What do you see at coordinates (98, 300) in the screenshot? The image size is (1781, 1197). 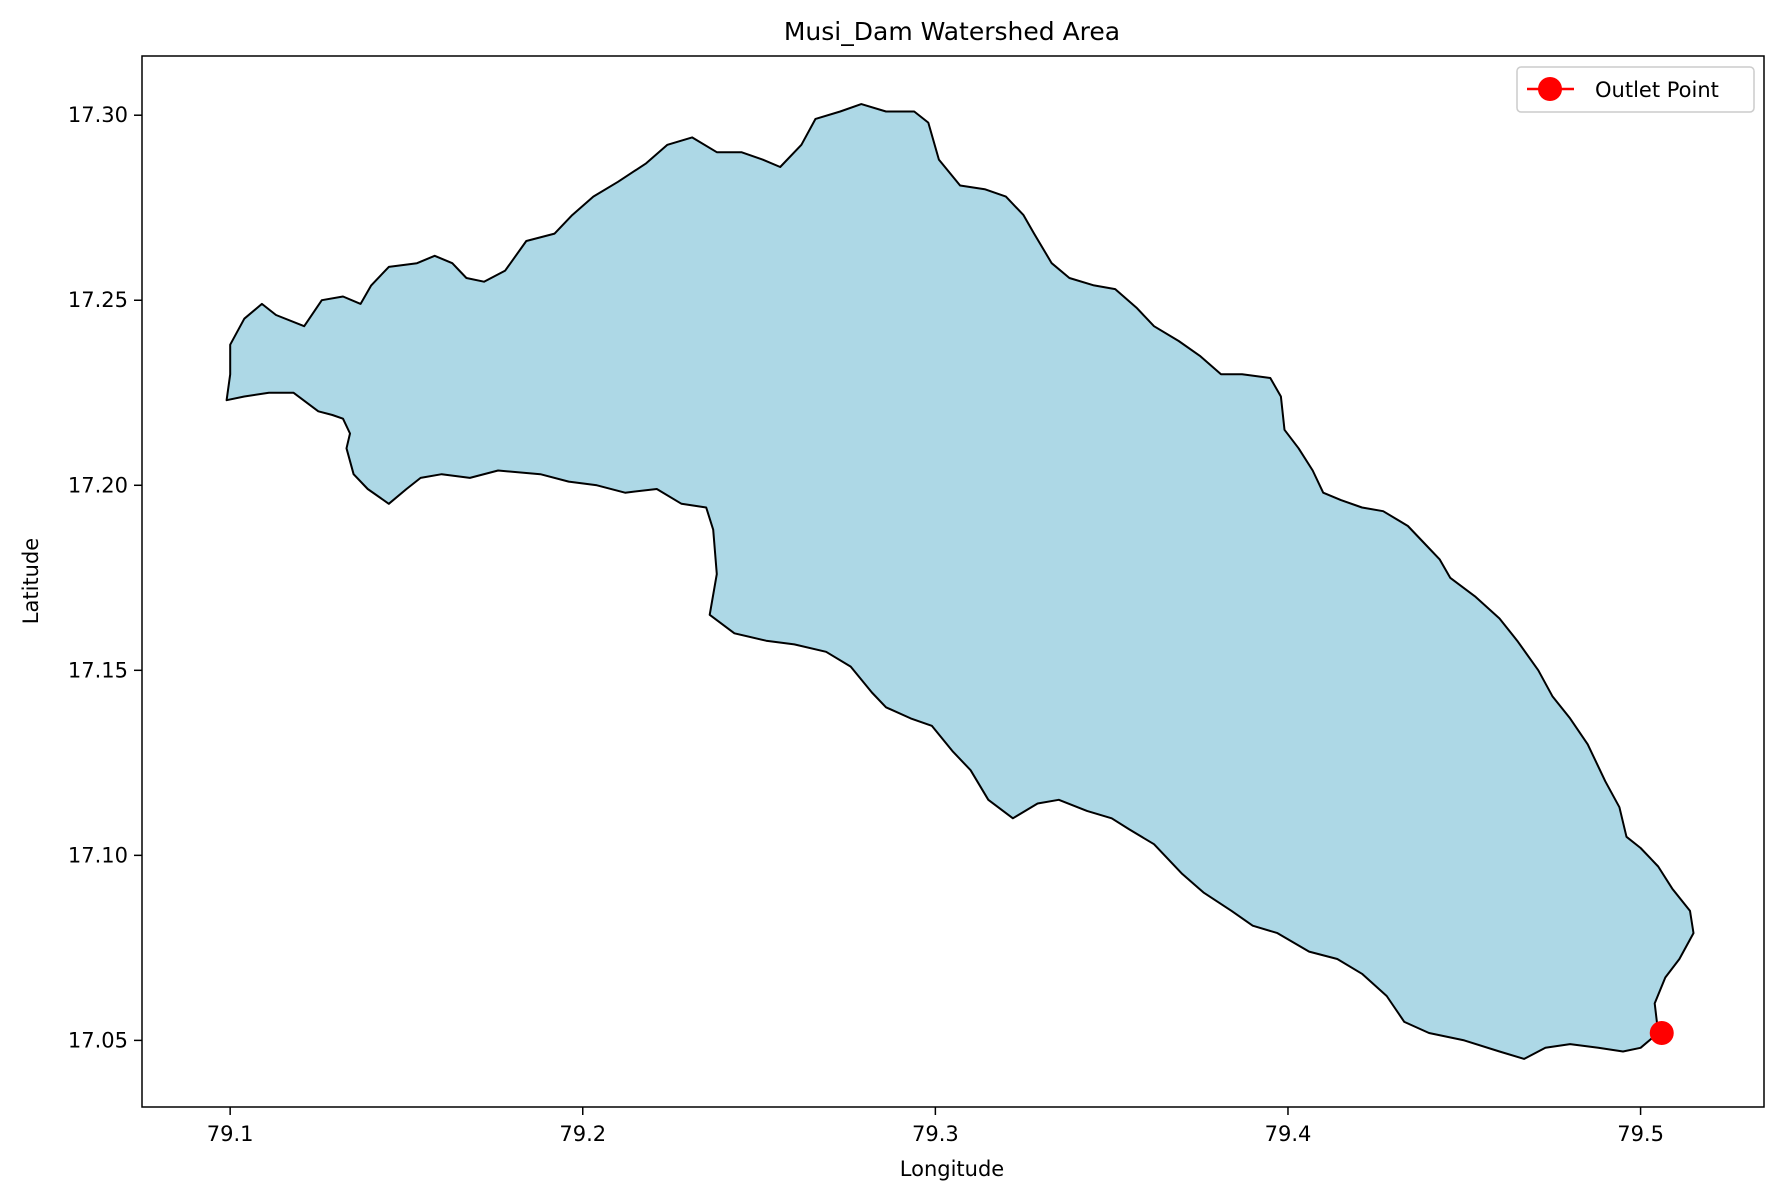 I see `y-tick-label: 17.25` at bounding box center [98, 300].